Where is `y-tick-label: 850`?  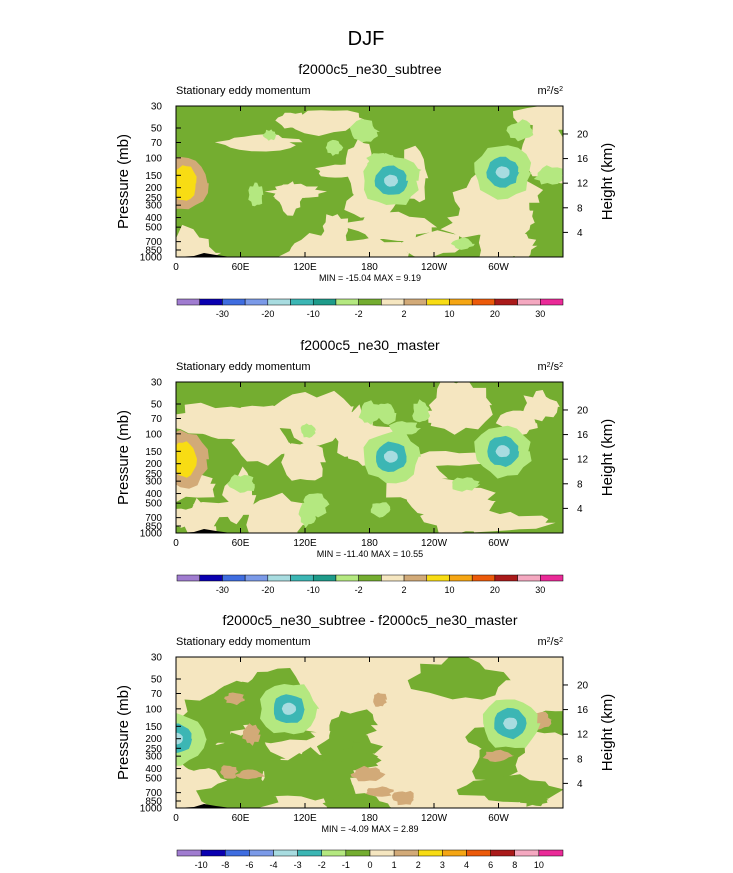 y-tick-label: 850 is located at coordinates (153, 251).